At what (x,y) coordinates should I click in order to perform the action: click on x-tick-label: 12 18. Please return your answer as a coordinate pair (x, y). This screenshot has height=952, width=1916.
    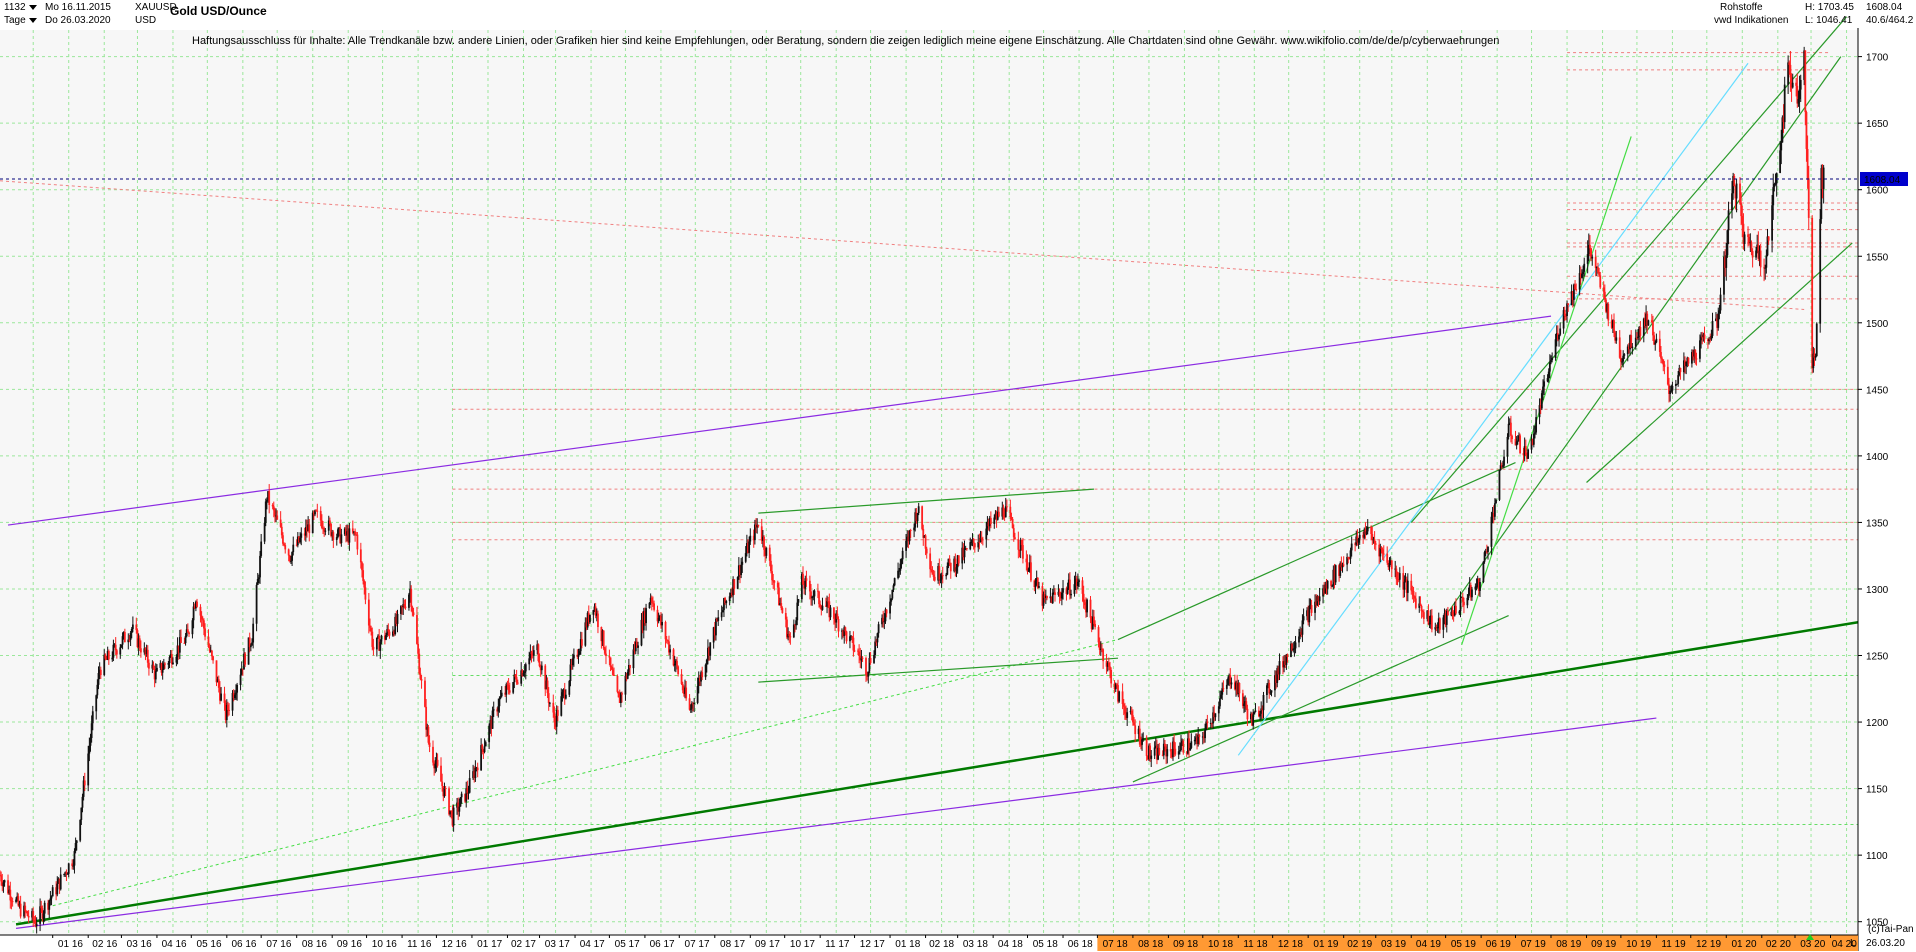
    Looking at the image, I should click on (1290, 944).